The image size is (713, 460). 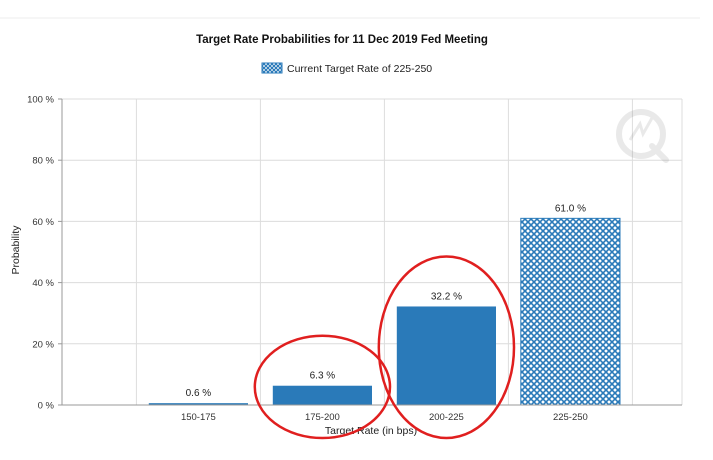 I want to click on y-tick-label: 40 %, so click(x=43, y=283).